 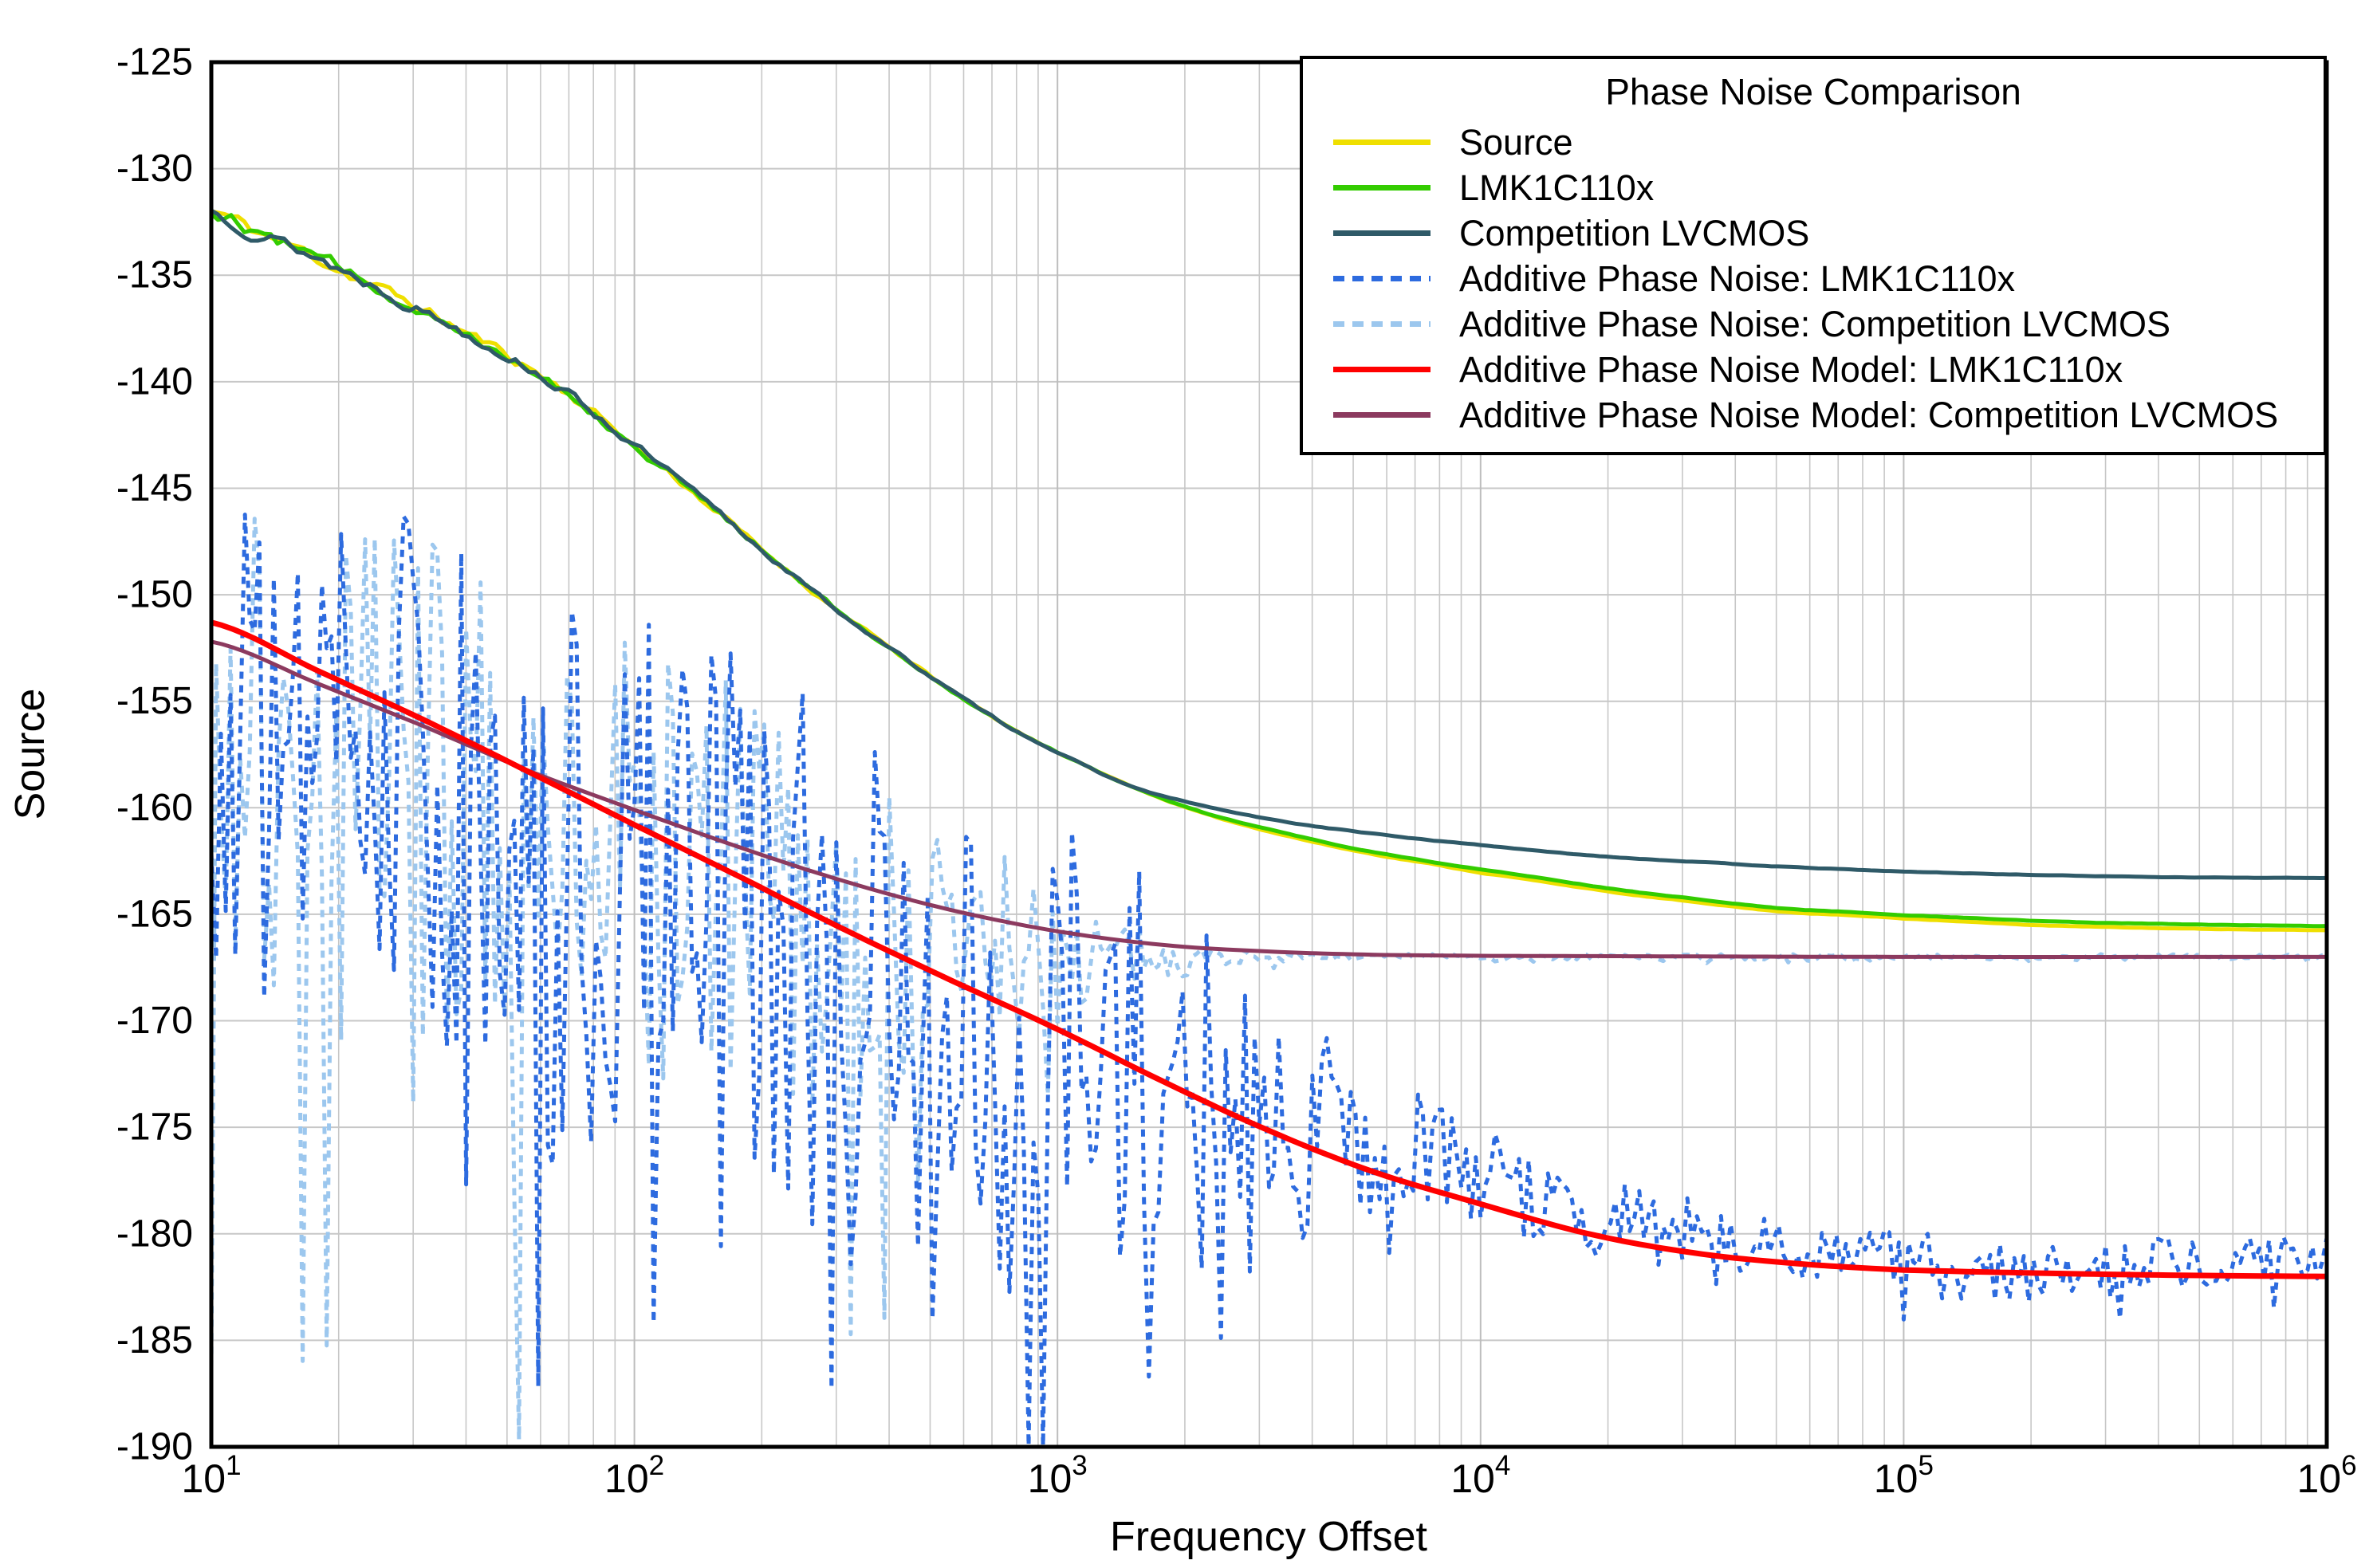 I want to click on legend-row: Additive Phase Noise Model: LMK1C110x, so click(x=1813, y=369).